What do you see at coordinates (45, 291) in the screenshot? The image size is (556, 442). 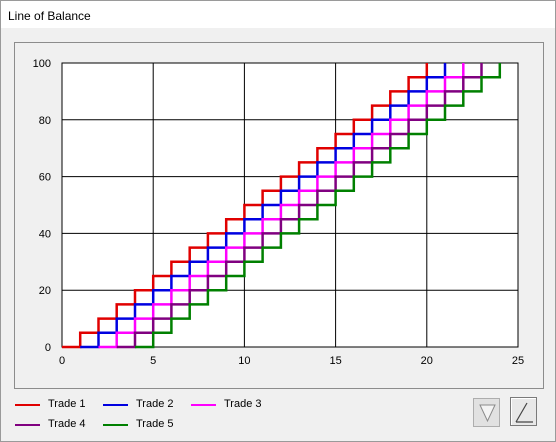 I see `y-tick-label: 20` at bounding box center [45, 291].